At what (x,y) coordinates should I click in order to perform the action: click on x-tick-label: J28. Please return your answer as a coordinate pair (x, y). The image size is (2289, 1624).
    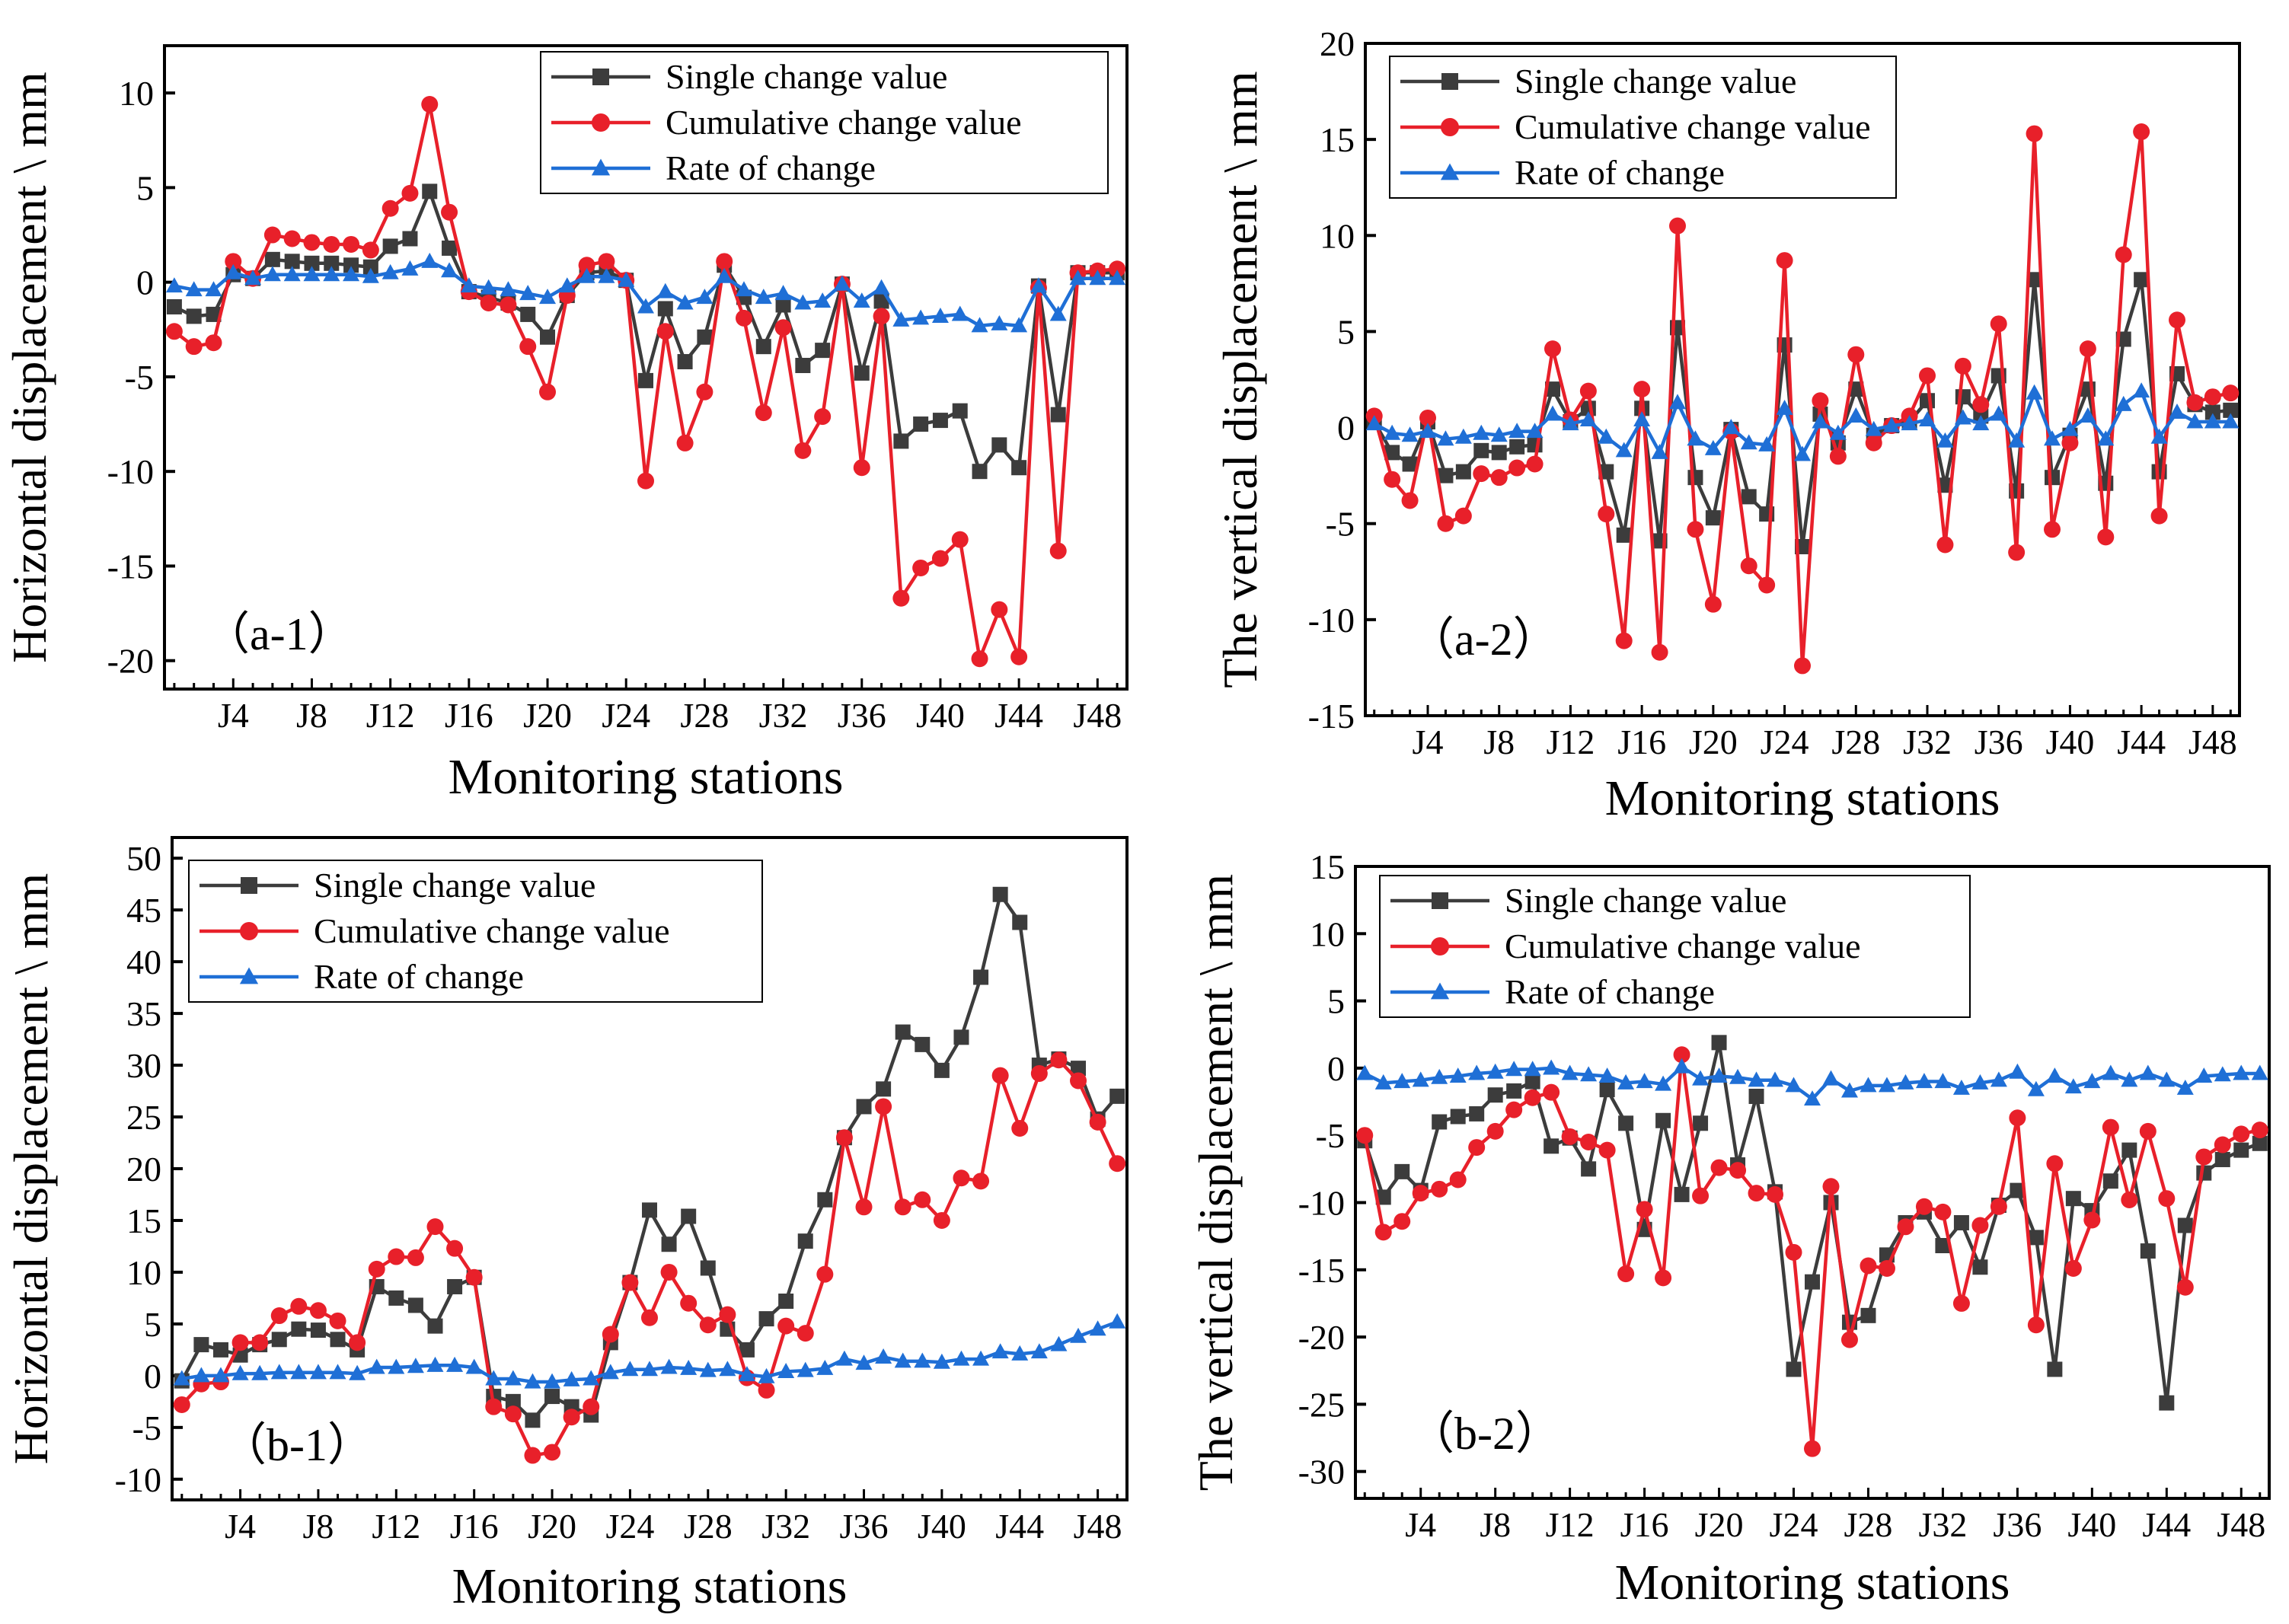
    Looking at the image, I should click on (708, 1526).